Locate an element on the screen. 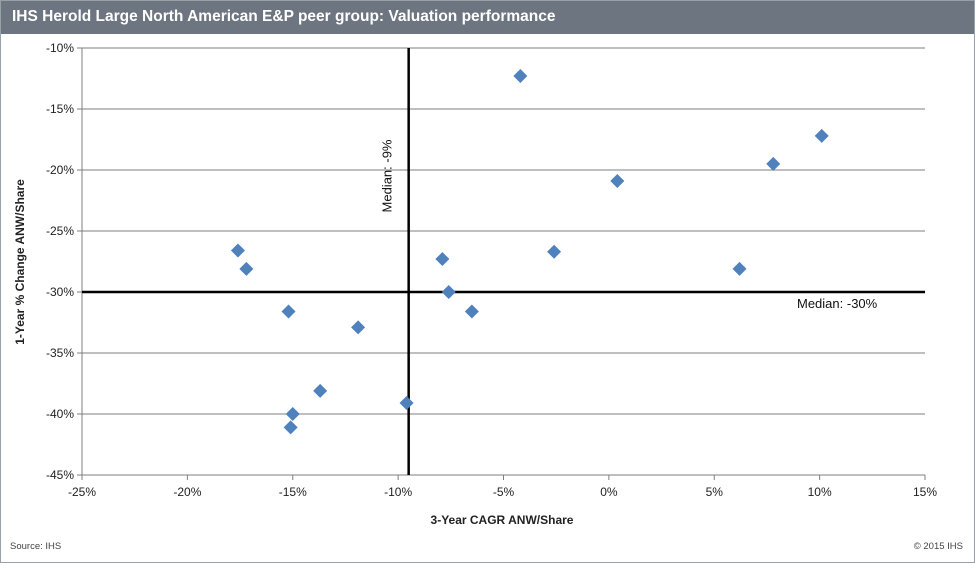 The image size is (975, 563). y-axis-title: 1-Year % Change ANW/Share is located at coordinates (20, 262).